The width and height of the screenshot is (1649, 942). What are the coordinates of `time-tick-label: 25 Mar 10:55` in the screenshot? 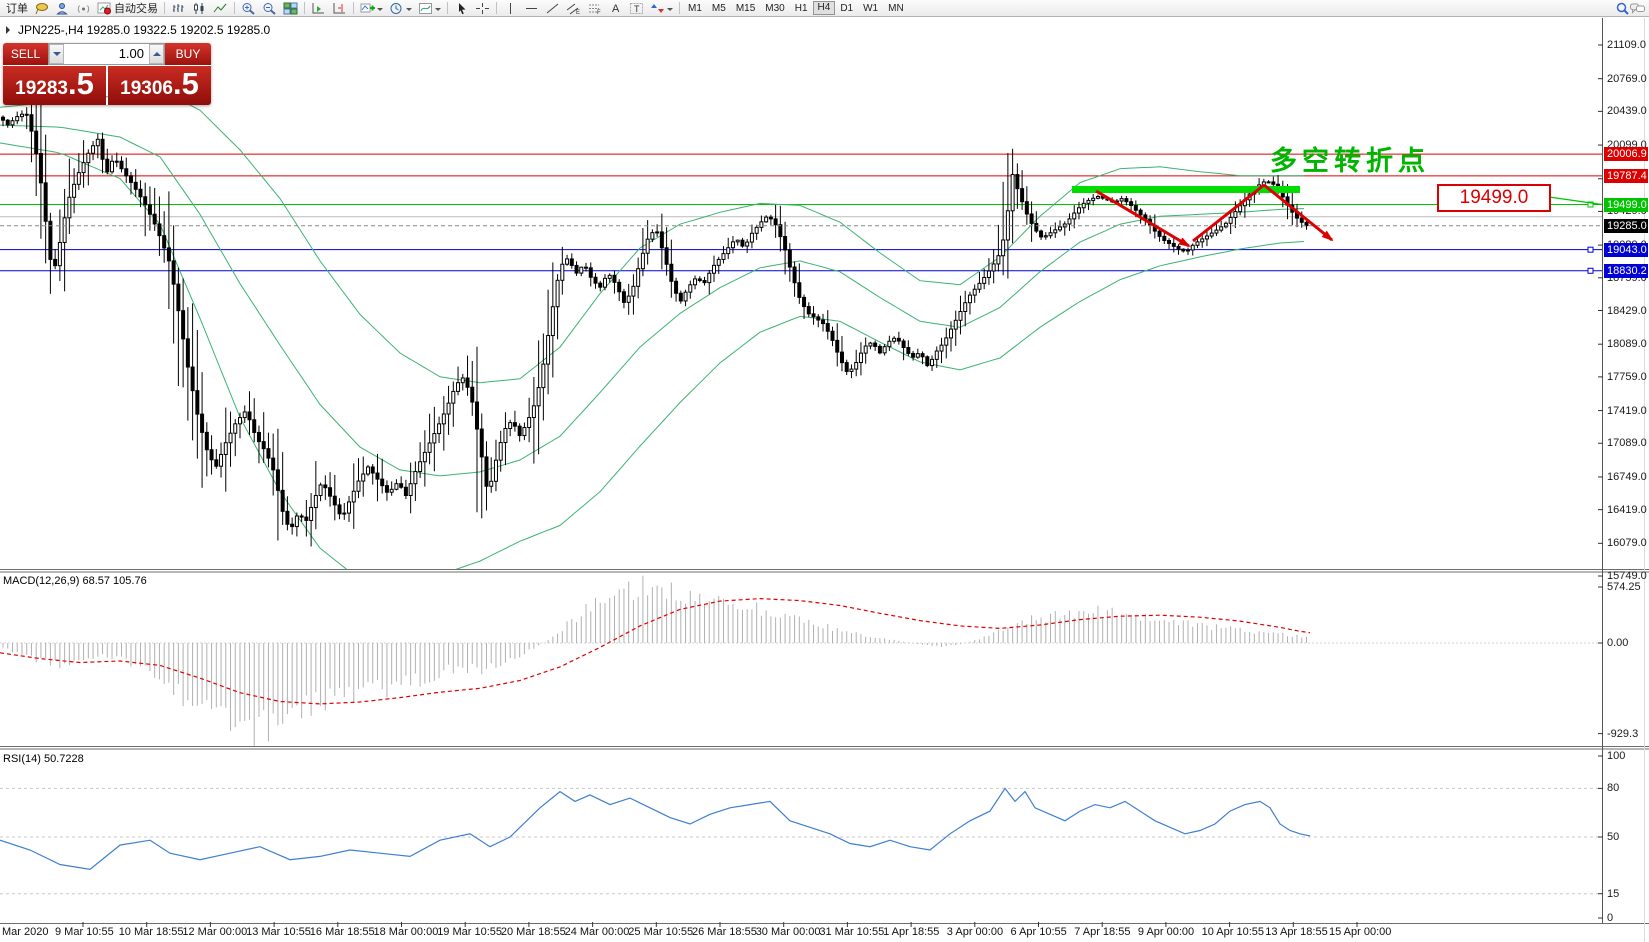 It's located at (661, 932).